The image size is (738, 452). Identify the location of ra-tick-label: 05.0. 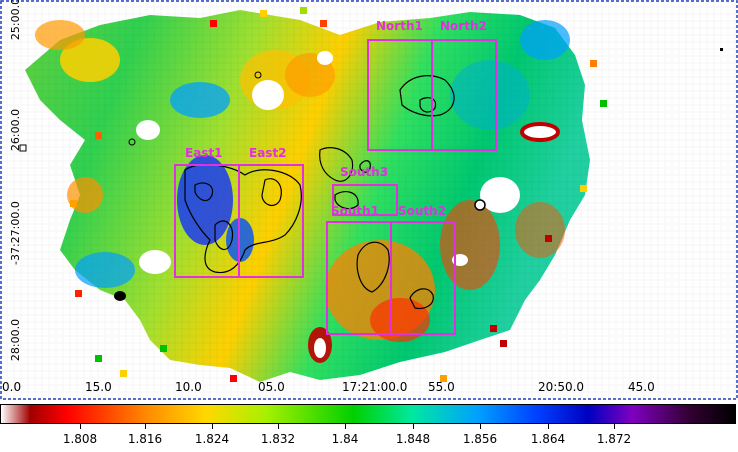
(271, 387).